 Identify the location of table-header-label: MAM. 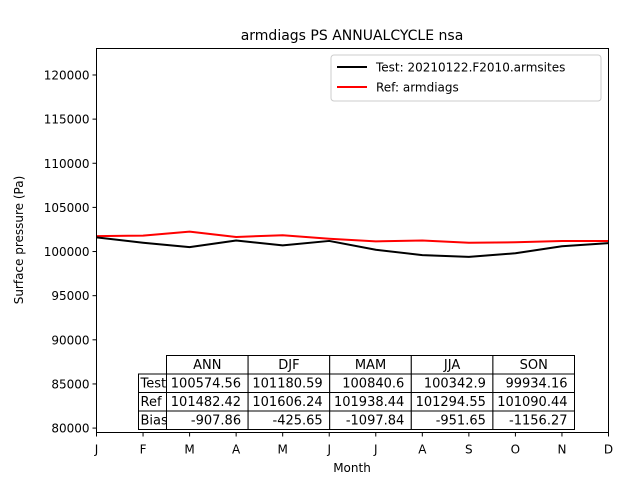
(370, 365).